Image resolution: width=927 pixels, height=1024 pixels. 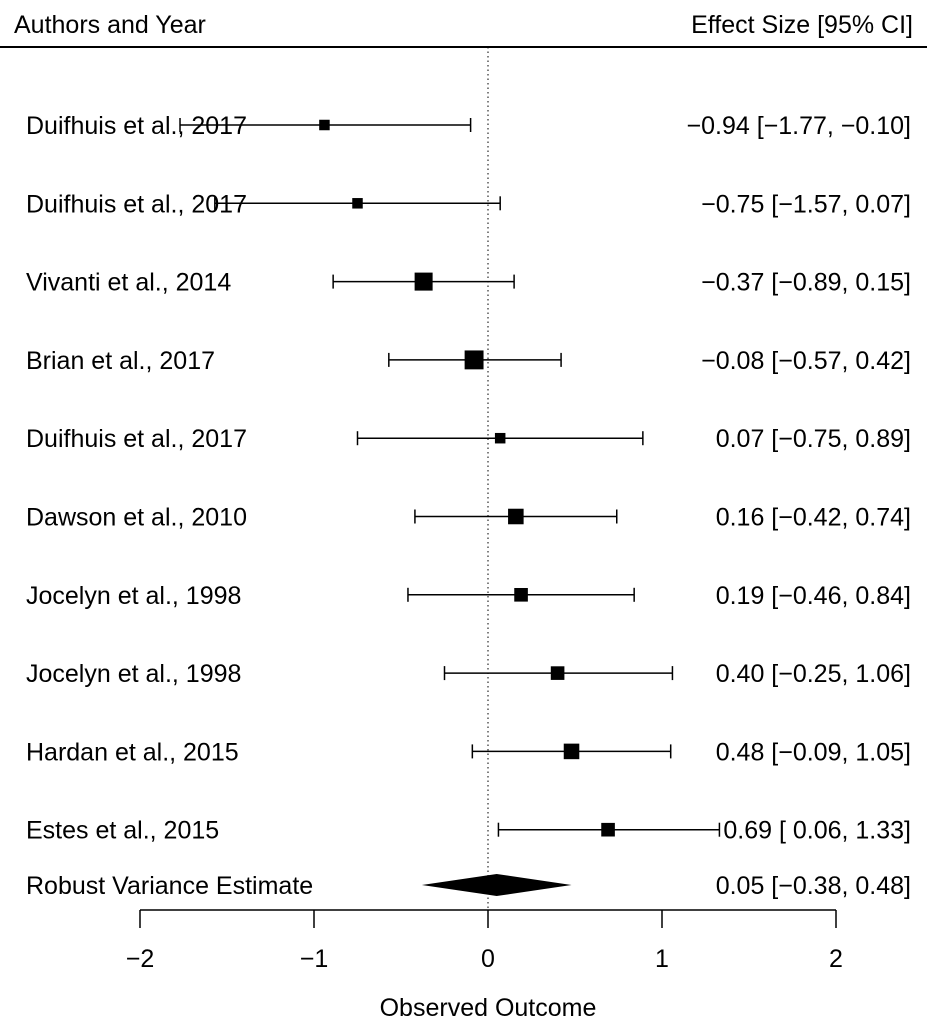 What do you see at coordinates (468, 752) in the screenshot?
I see `study-row: Hardan et al., 2015 0.48 [−0.09, 1.05]` at bounding box center [468, 752].